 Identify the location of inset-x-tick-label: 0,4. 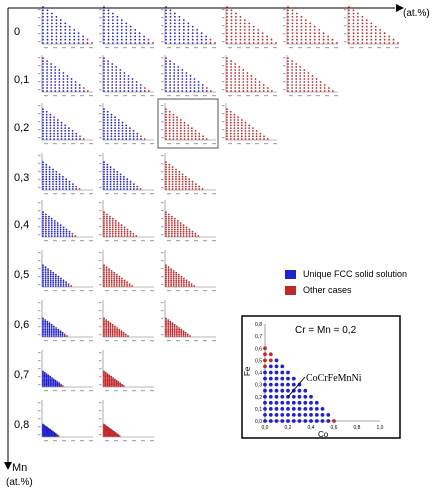
(311, 428).